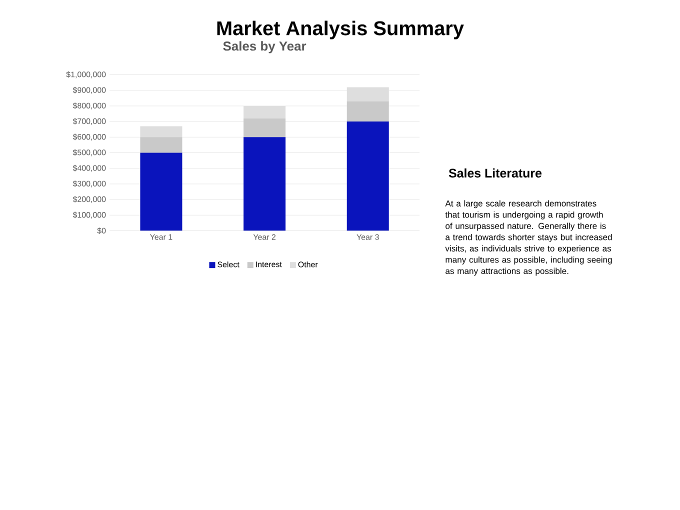 Image resolution: width=680 pixels, height=510 pixels. Describe the element at coordinates (528, 238) in the screenshot. I see `text: At a large scale research demonstrates that tourism is undergoing a rapid growth of unsurpassed nature. Generally there is a trend towards shorter stays but increased visits, as individuals strive to experience as many cultures as possible, including seeing as many attractions as possible.` at that location.